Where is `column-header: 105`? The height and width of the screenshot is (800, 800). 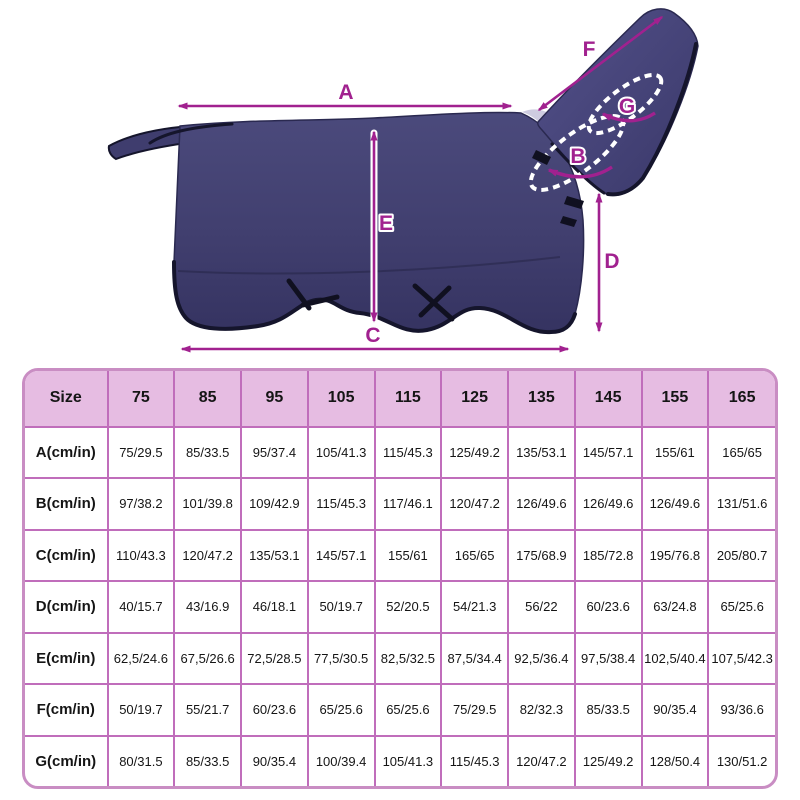
column-header: 105 is located at coordinates (341, 399).